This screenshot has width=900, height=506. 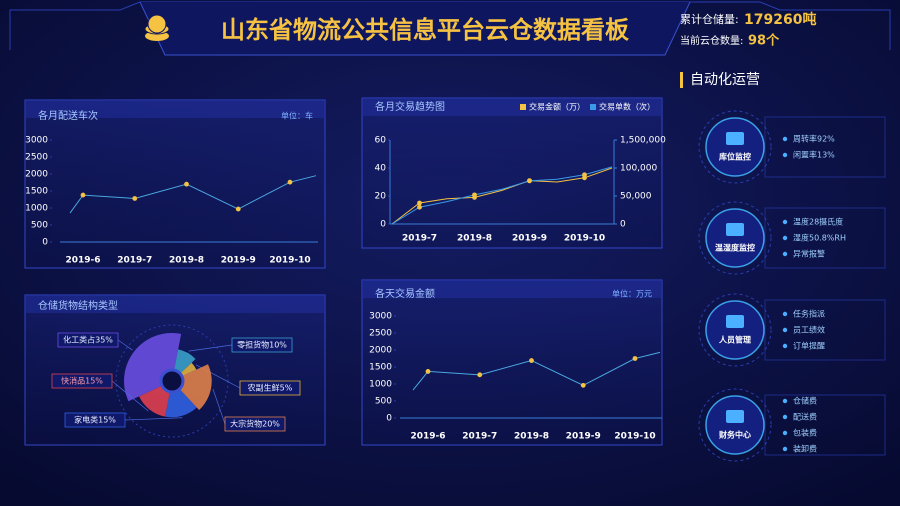 I want to click on section-marker, so click(x=681, y=80).